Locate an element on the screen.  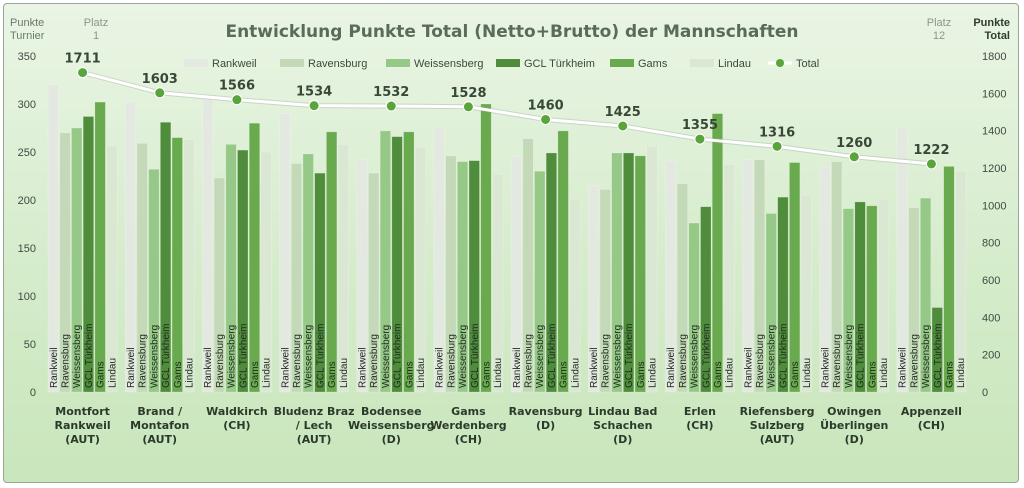
total-label: 1603 is located at coordinates (160, 79).